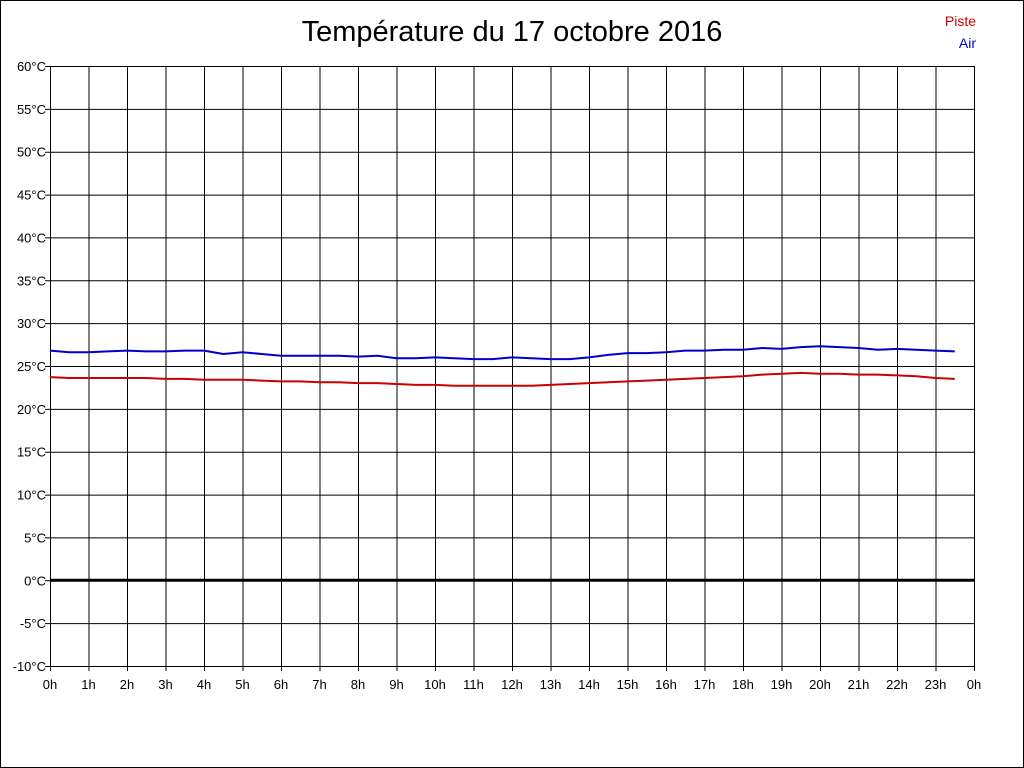 This screenshot has height=768, width=1024. What do you see at coordinates (859, 684) in the screenshot?
I see `x-tick-label: 21h` at bounding box center [859, 684].